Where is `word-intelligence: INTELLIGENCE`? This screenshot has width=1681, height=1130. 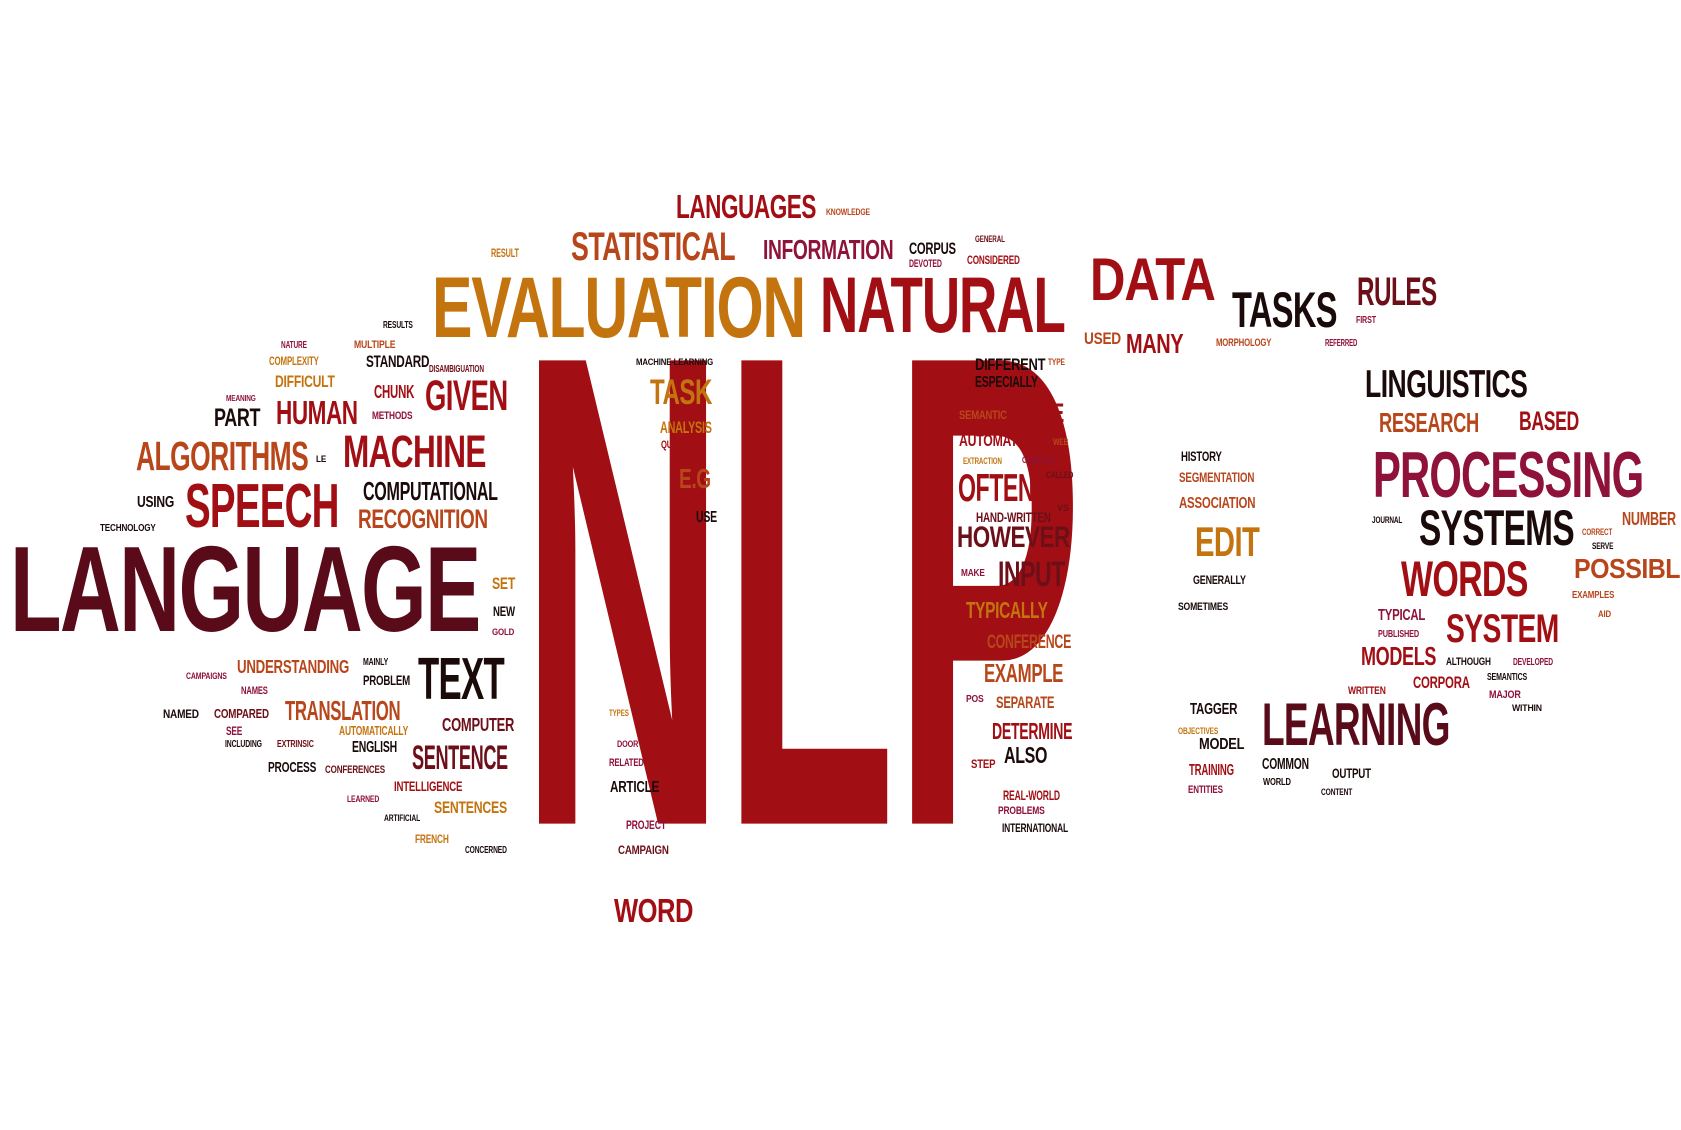 word-intelligence: INTELLIGENCE is located at coordinates (428, 786).